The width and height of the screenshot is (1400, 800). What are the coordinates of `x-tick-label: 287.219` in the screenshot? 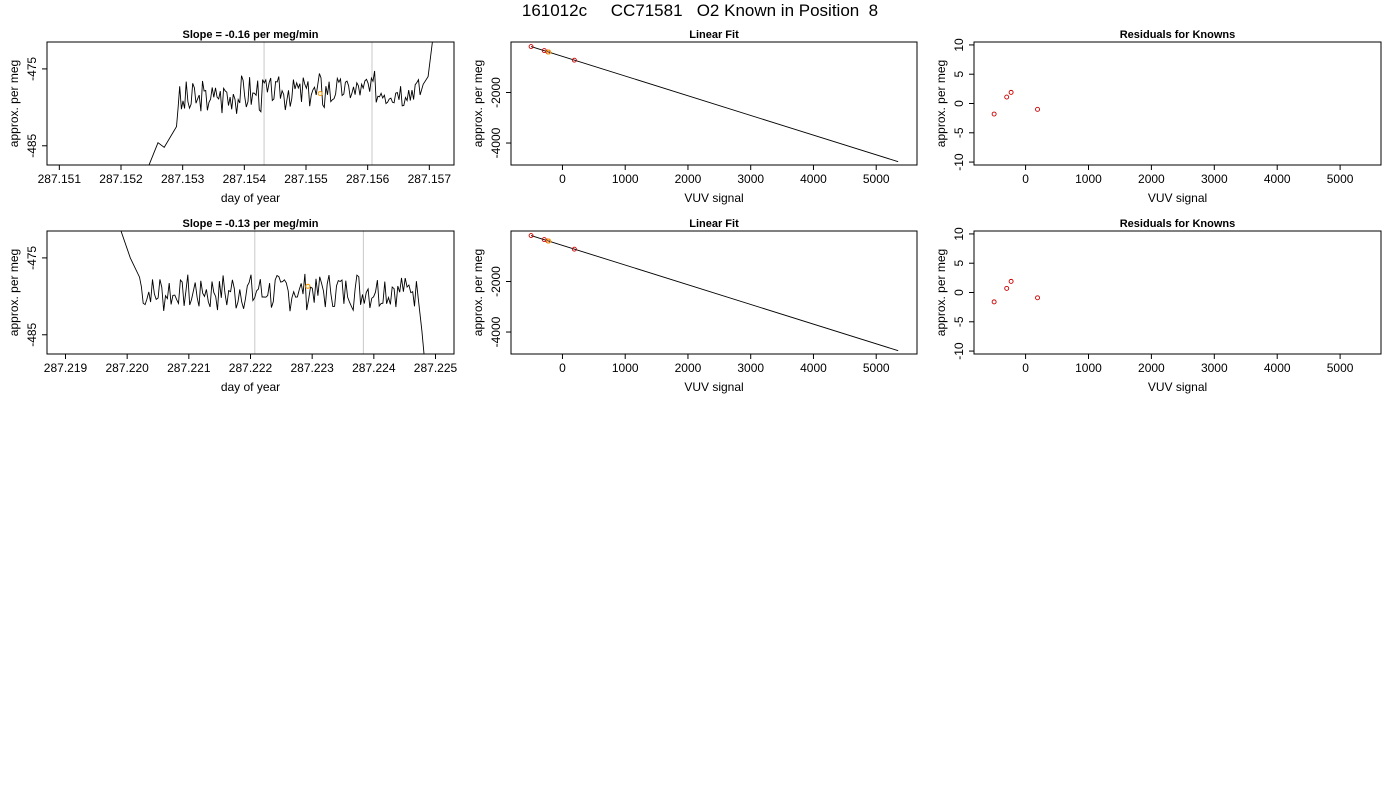 It's located at (66, 368).